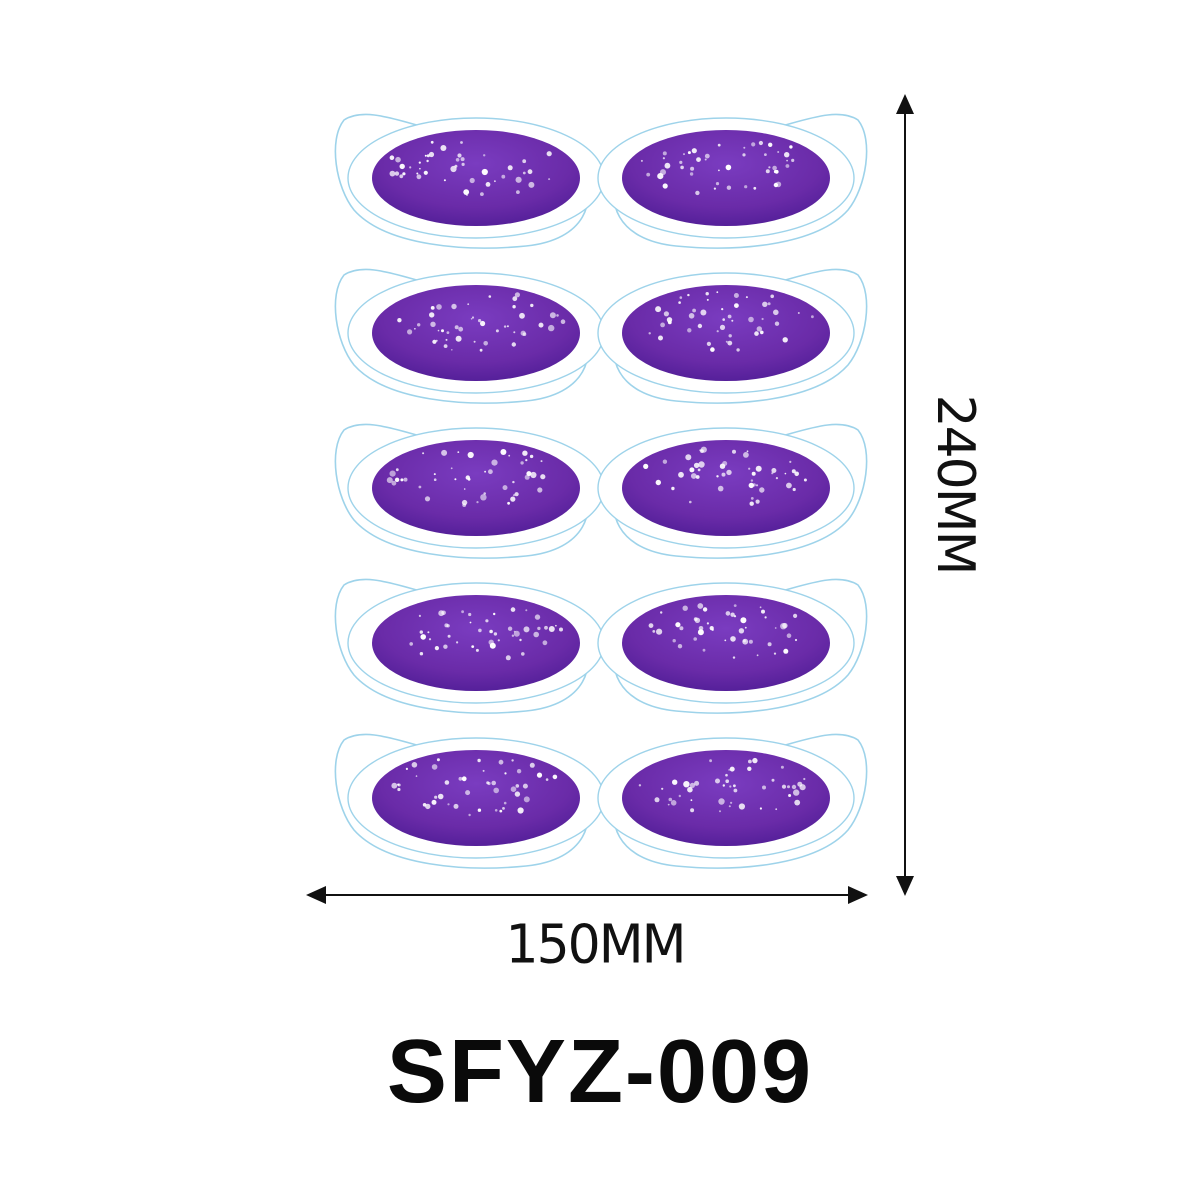  Describe the element at coordinates (955, 484) in the screenshot. I see `height-dimension-label: 240MM` at that location.